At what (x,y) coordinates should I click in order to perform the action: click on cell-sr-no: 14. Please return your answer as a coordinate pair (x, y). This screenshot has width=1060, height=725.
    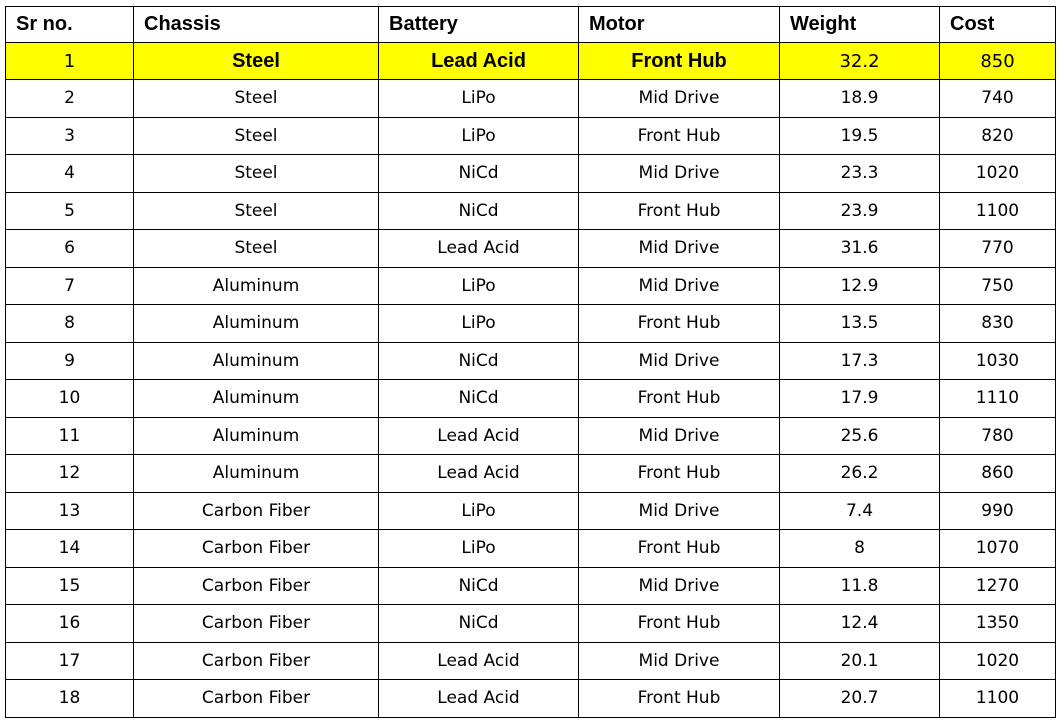
    Looking at the image, I should click on (69, 548).